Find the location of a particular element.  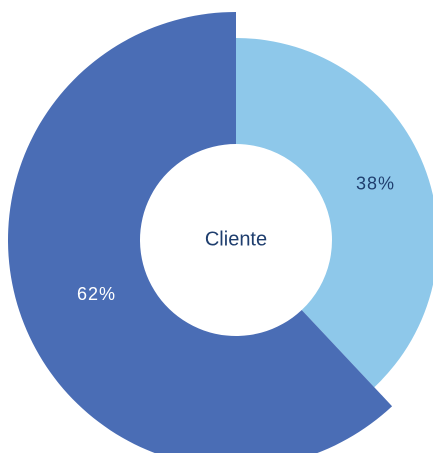

slice-label: 62% is located at coordinates (96, 294).